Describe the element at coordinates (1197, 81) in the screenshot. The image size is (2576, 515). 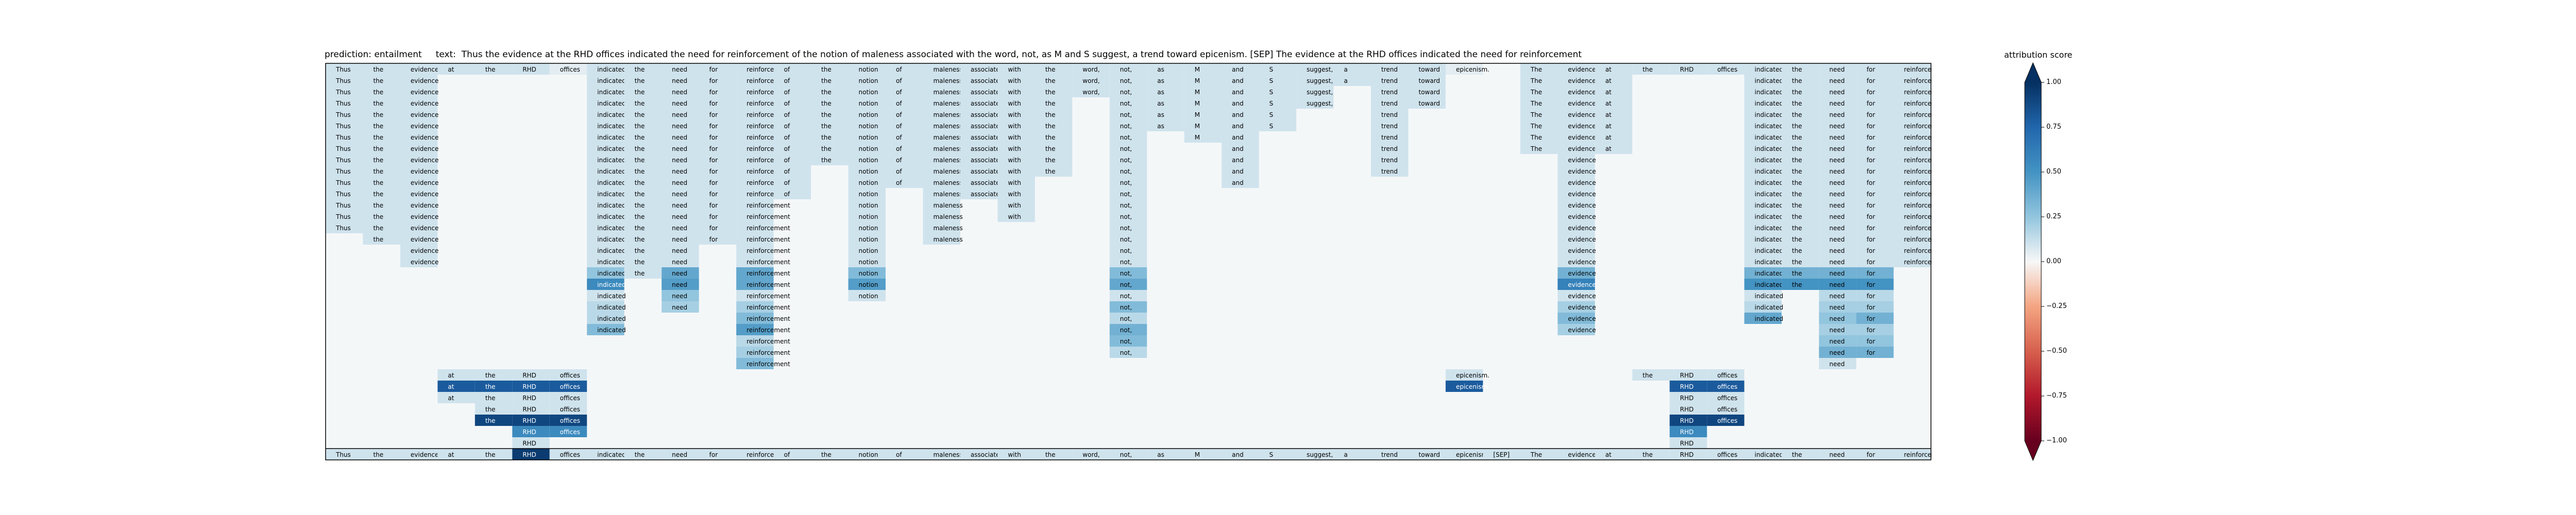
I see `token-label: M` at that location.